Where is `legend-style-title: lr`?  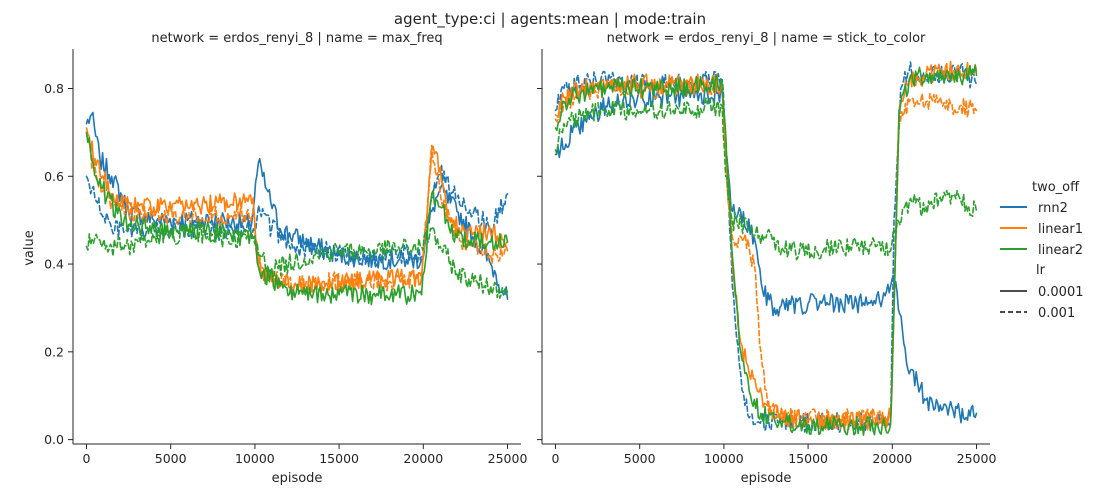 legend-style-title: lr is located at coordinates (1041, 270).